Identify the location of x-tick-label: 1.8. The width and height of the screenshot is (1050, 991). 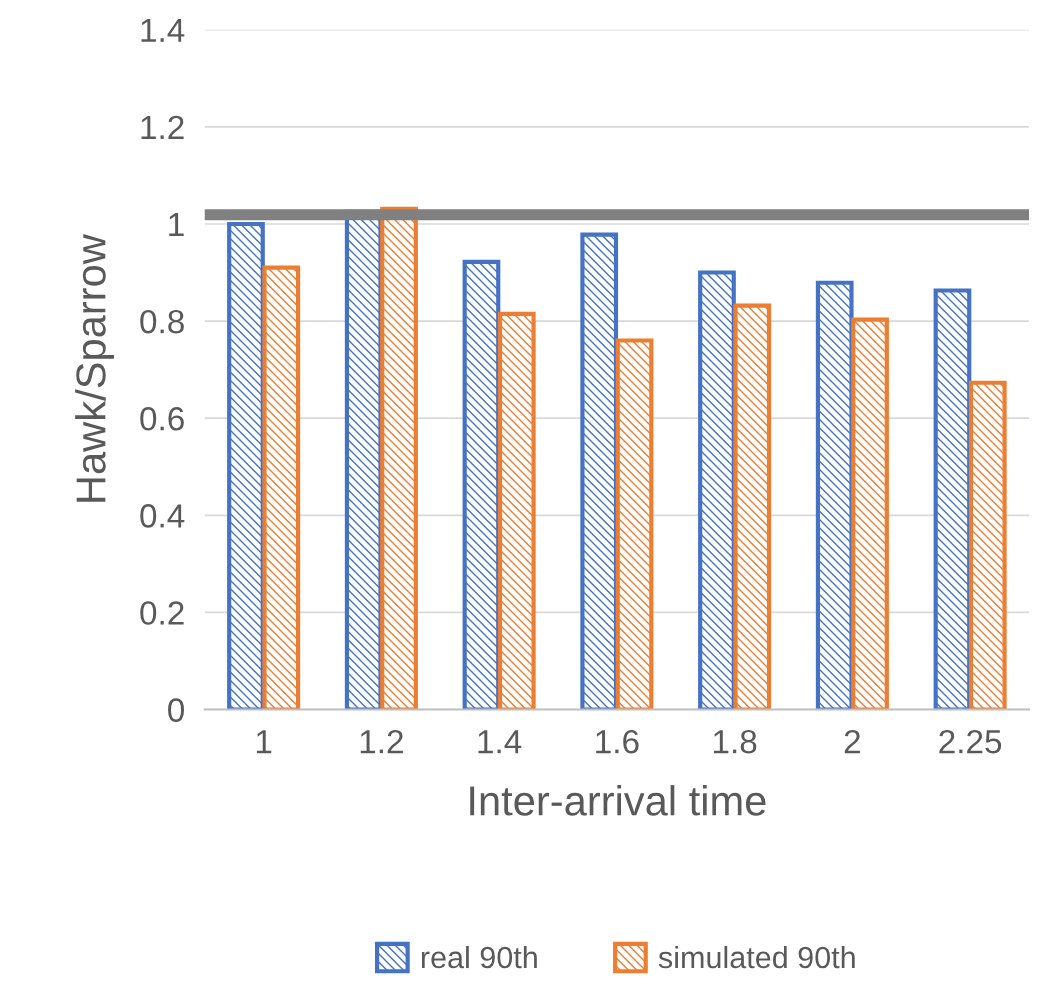
(735, 741).